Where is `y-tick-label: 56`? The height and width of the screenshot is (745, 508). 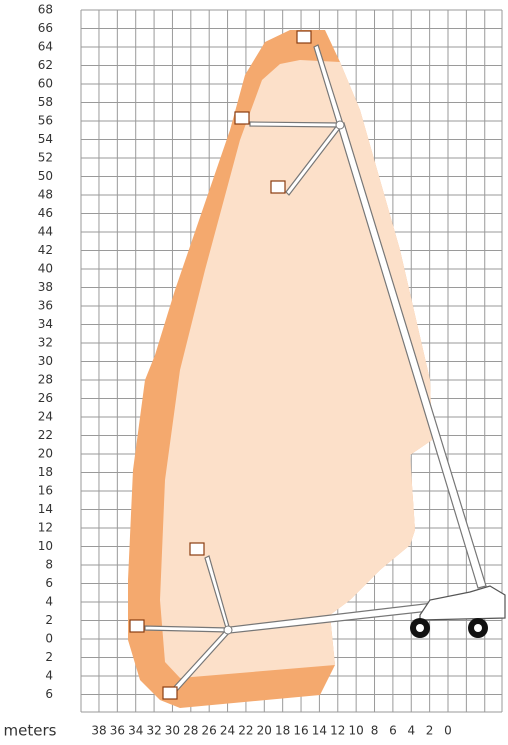 y-tick-label: 56 is located at coordinates (45, 121).